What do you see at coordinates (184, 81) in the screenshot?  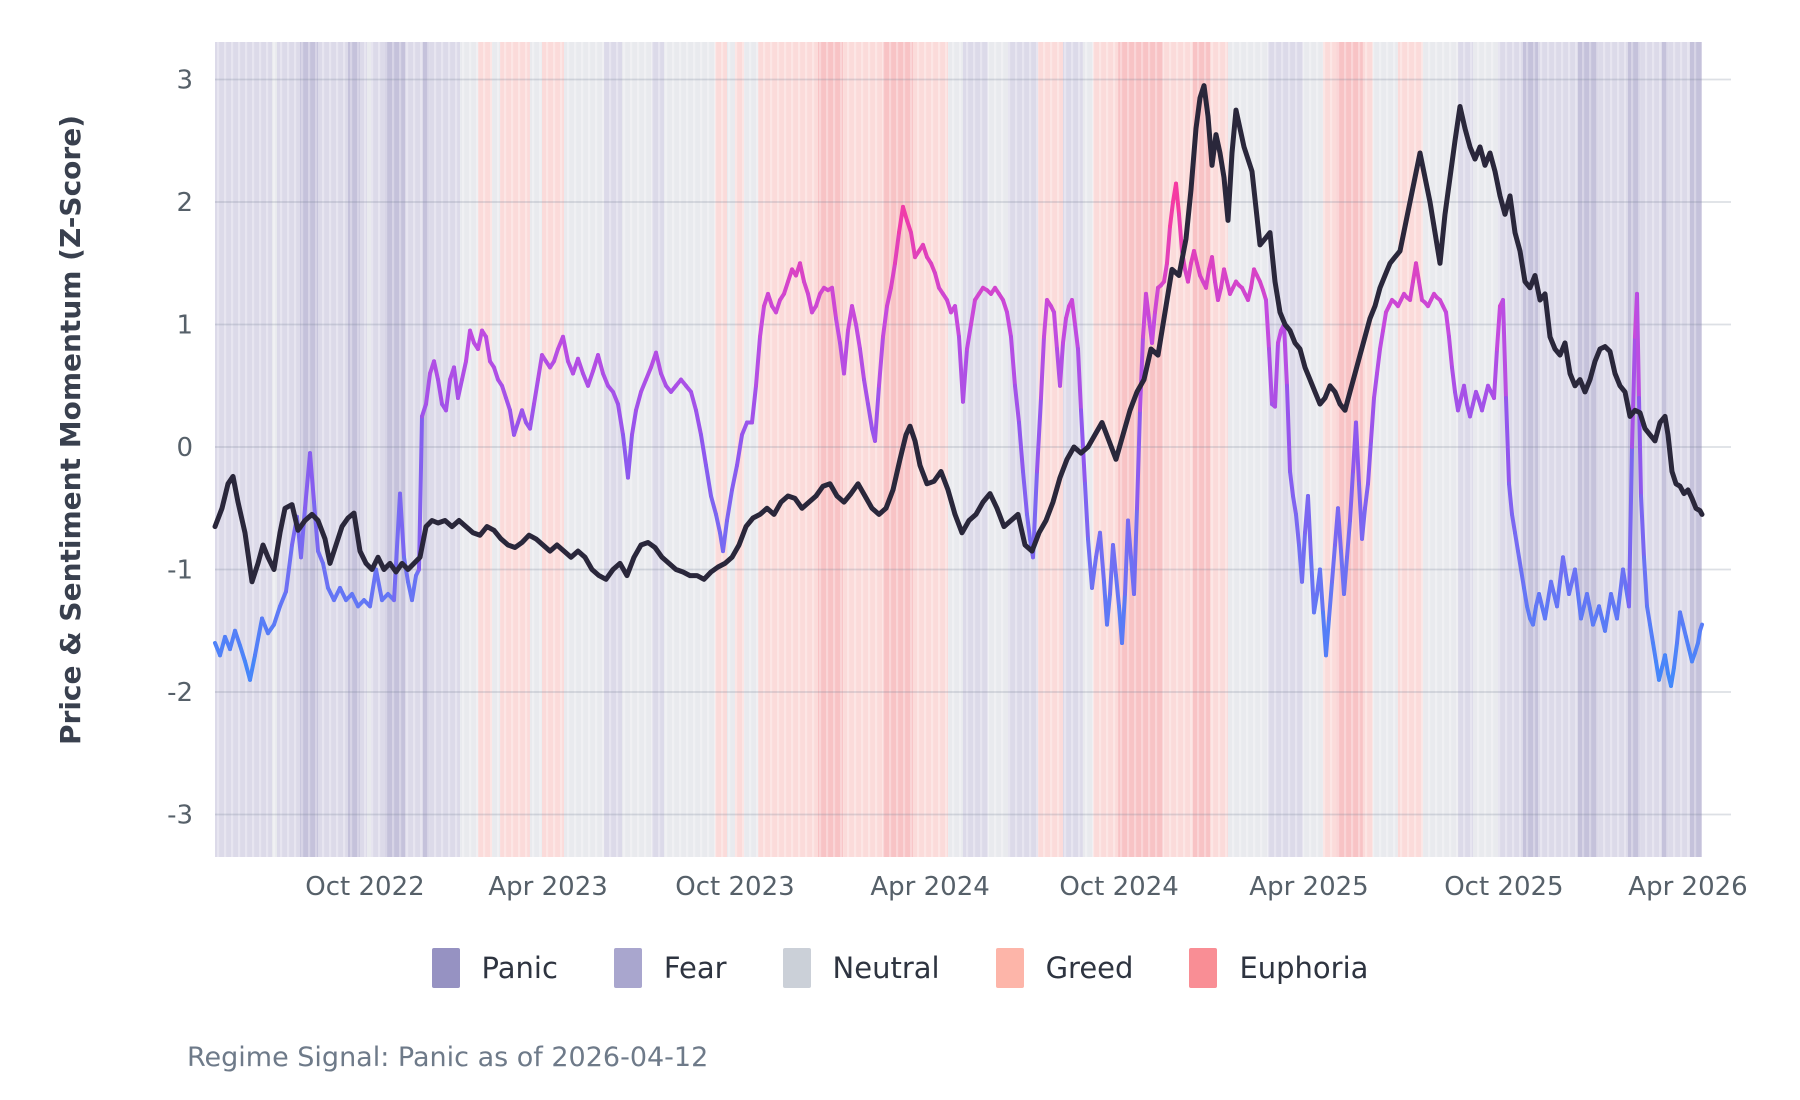 I see `y-tick-label: 3` at bounding box center [184, 81].